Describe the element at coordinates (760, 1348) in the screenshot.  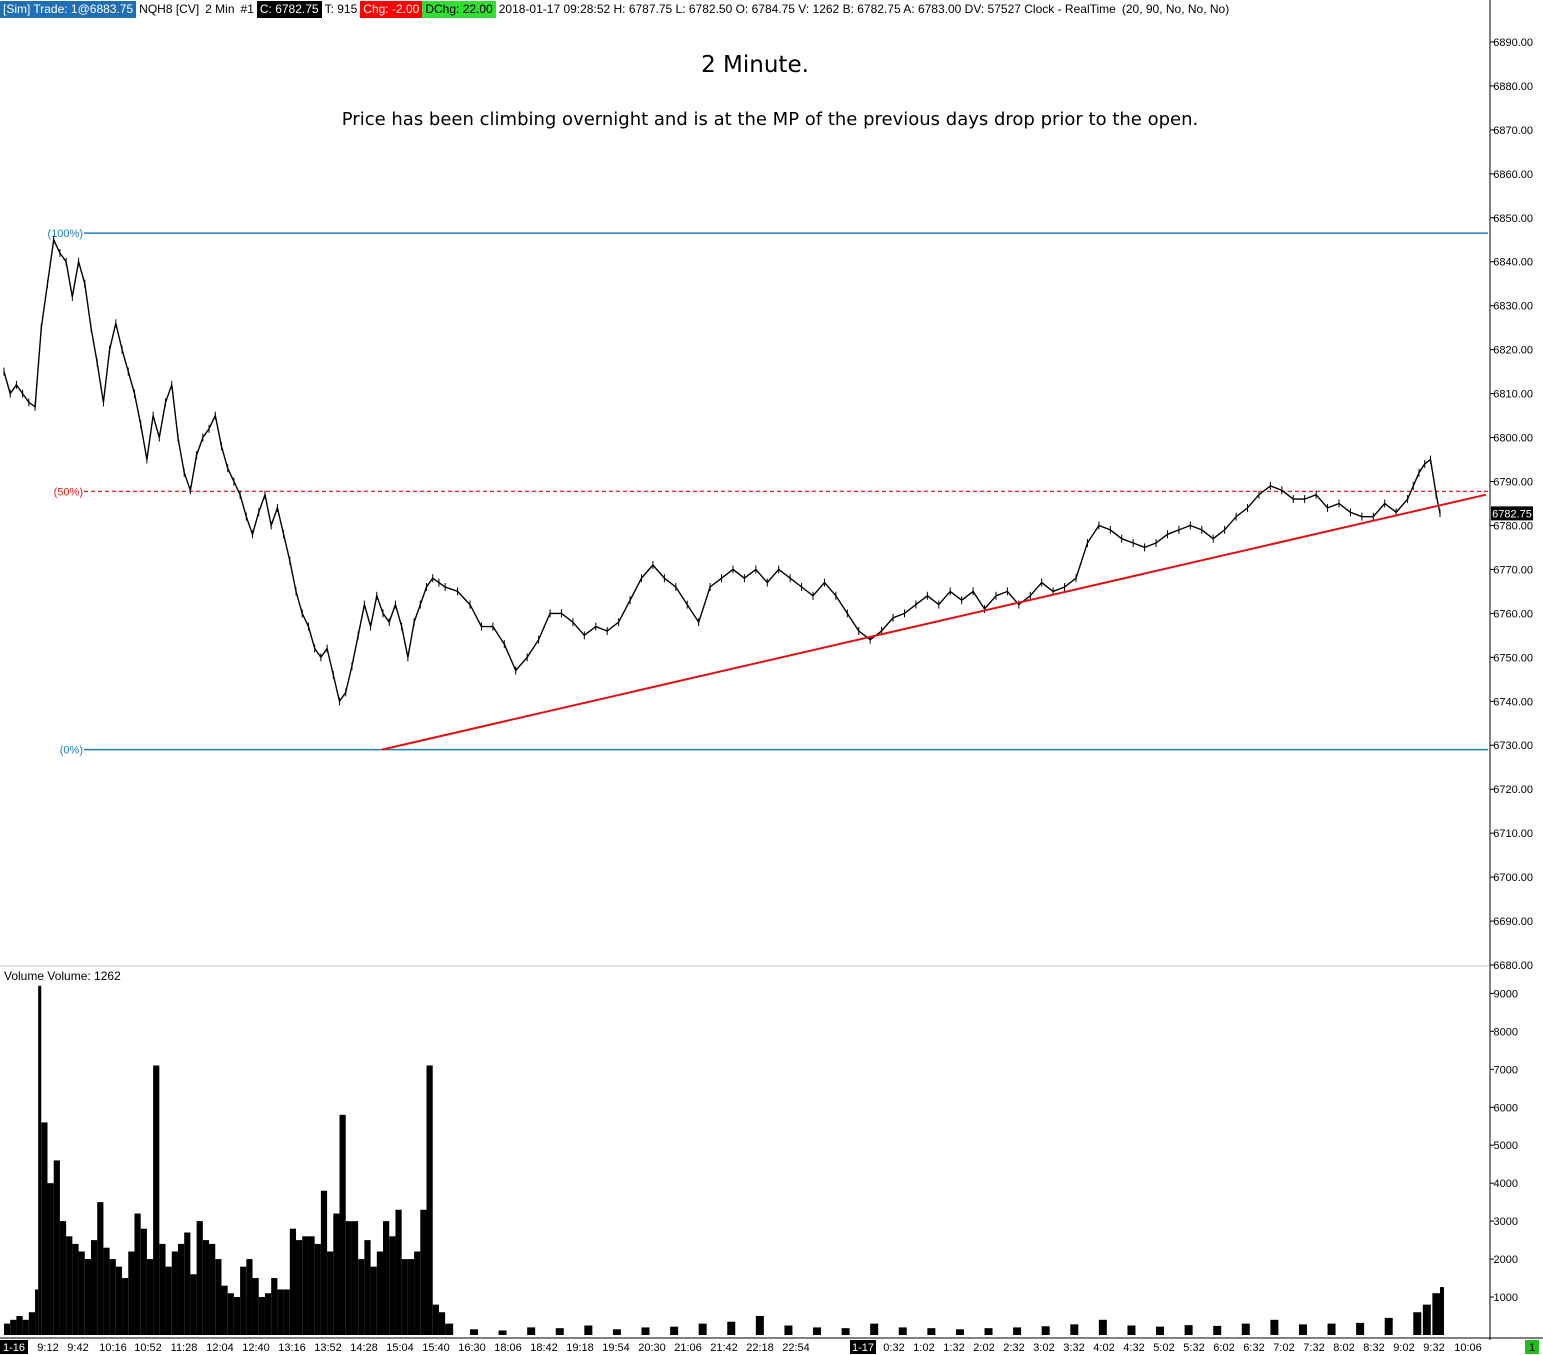
I see `time-tick-label: 22:18` at that location.